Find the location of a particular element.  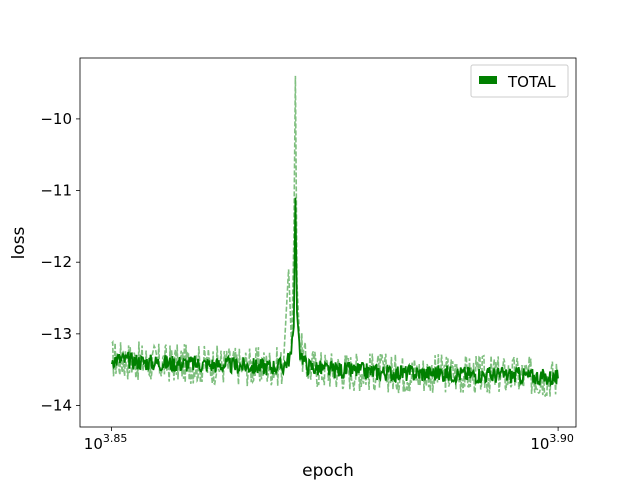

legend-label-total: TOTAL is located at coordinates (531, 82).